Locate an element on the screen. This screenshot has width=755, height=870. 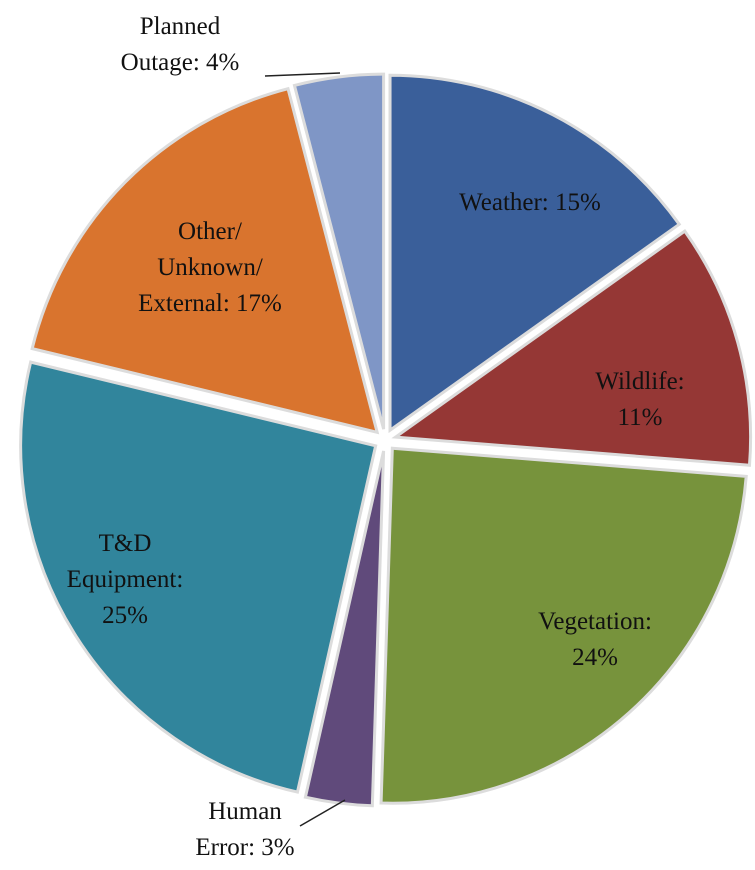
slice-label: T&D Equipment: 25% is located at coordinates (125, 579).